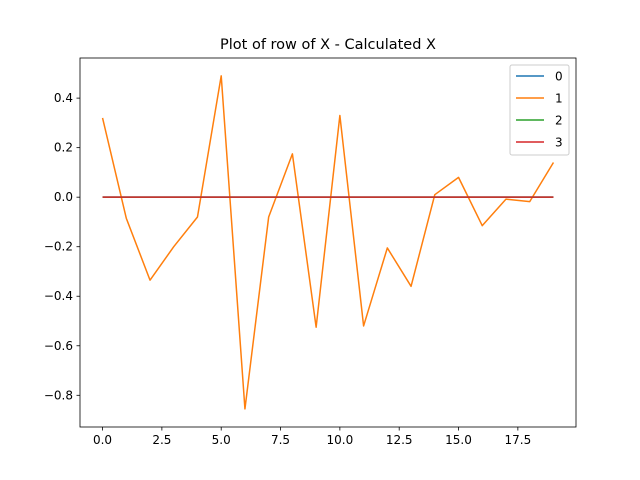 The width and height of the screenshot is (640, 480). I want to click on x-tick-label: 10.0, so click(340, 440).